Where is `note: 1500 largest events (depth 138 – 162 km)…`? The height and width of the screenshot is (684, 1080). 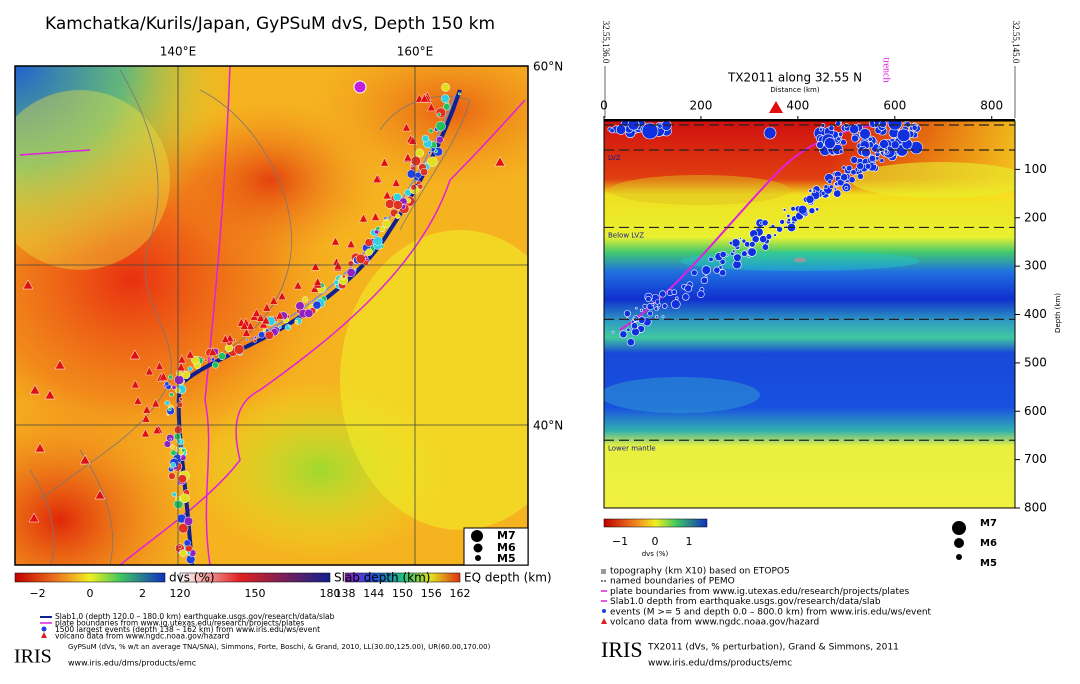
note: 1500 largest events (depth 138 – 162 km)… is located at coordinates (187, 629).